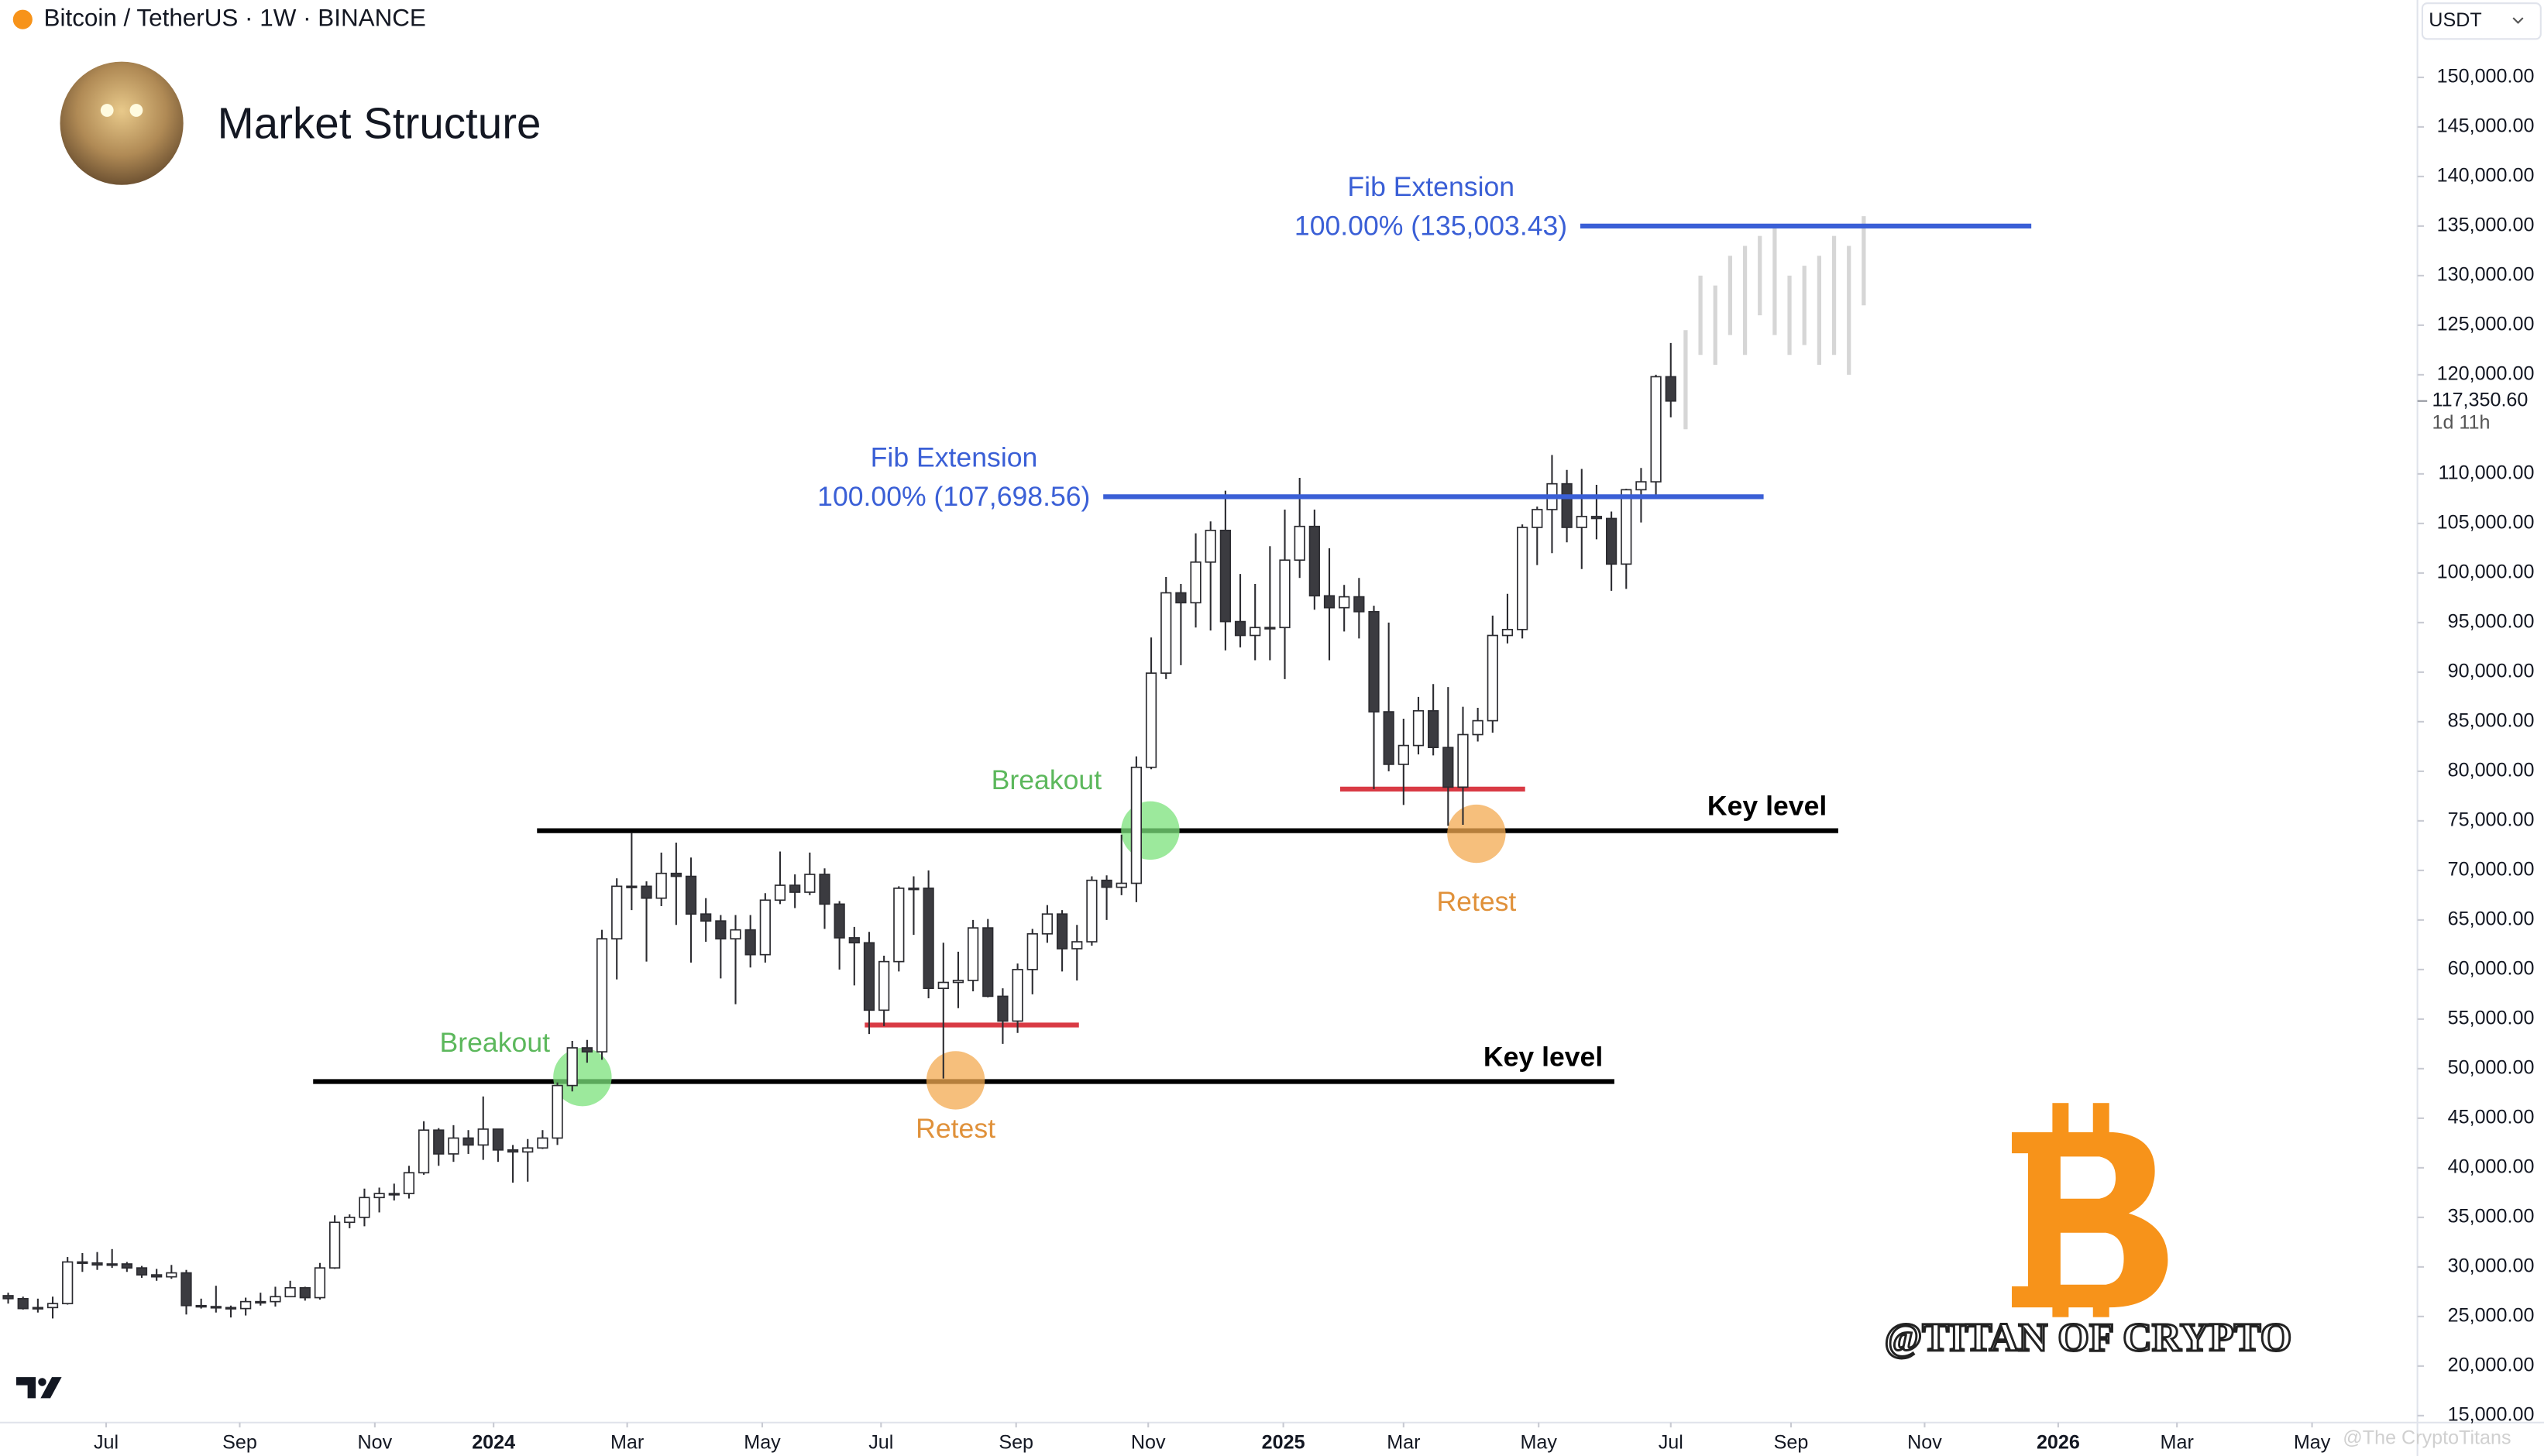 The image size is (2544, 1456). Describe the element at coordinates (122, 123) in the screenshot. I see `avatar` at that location.